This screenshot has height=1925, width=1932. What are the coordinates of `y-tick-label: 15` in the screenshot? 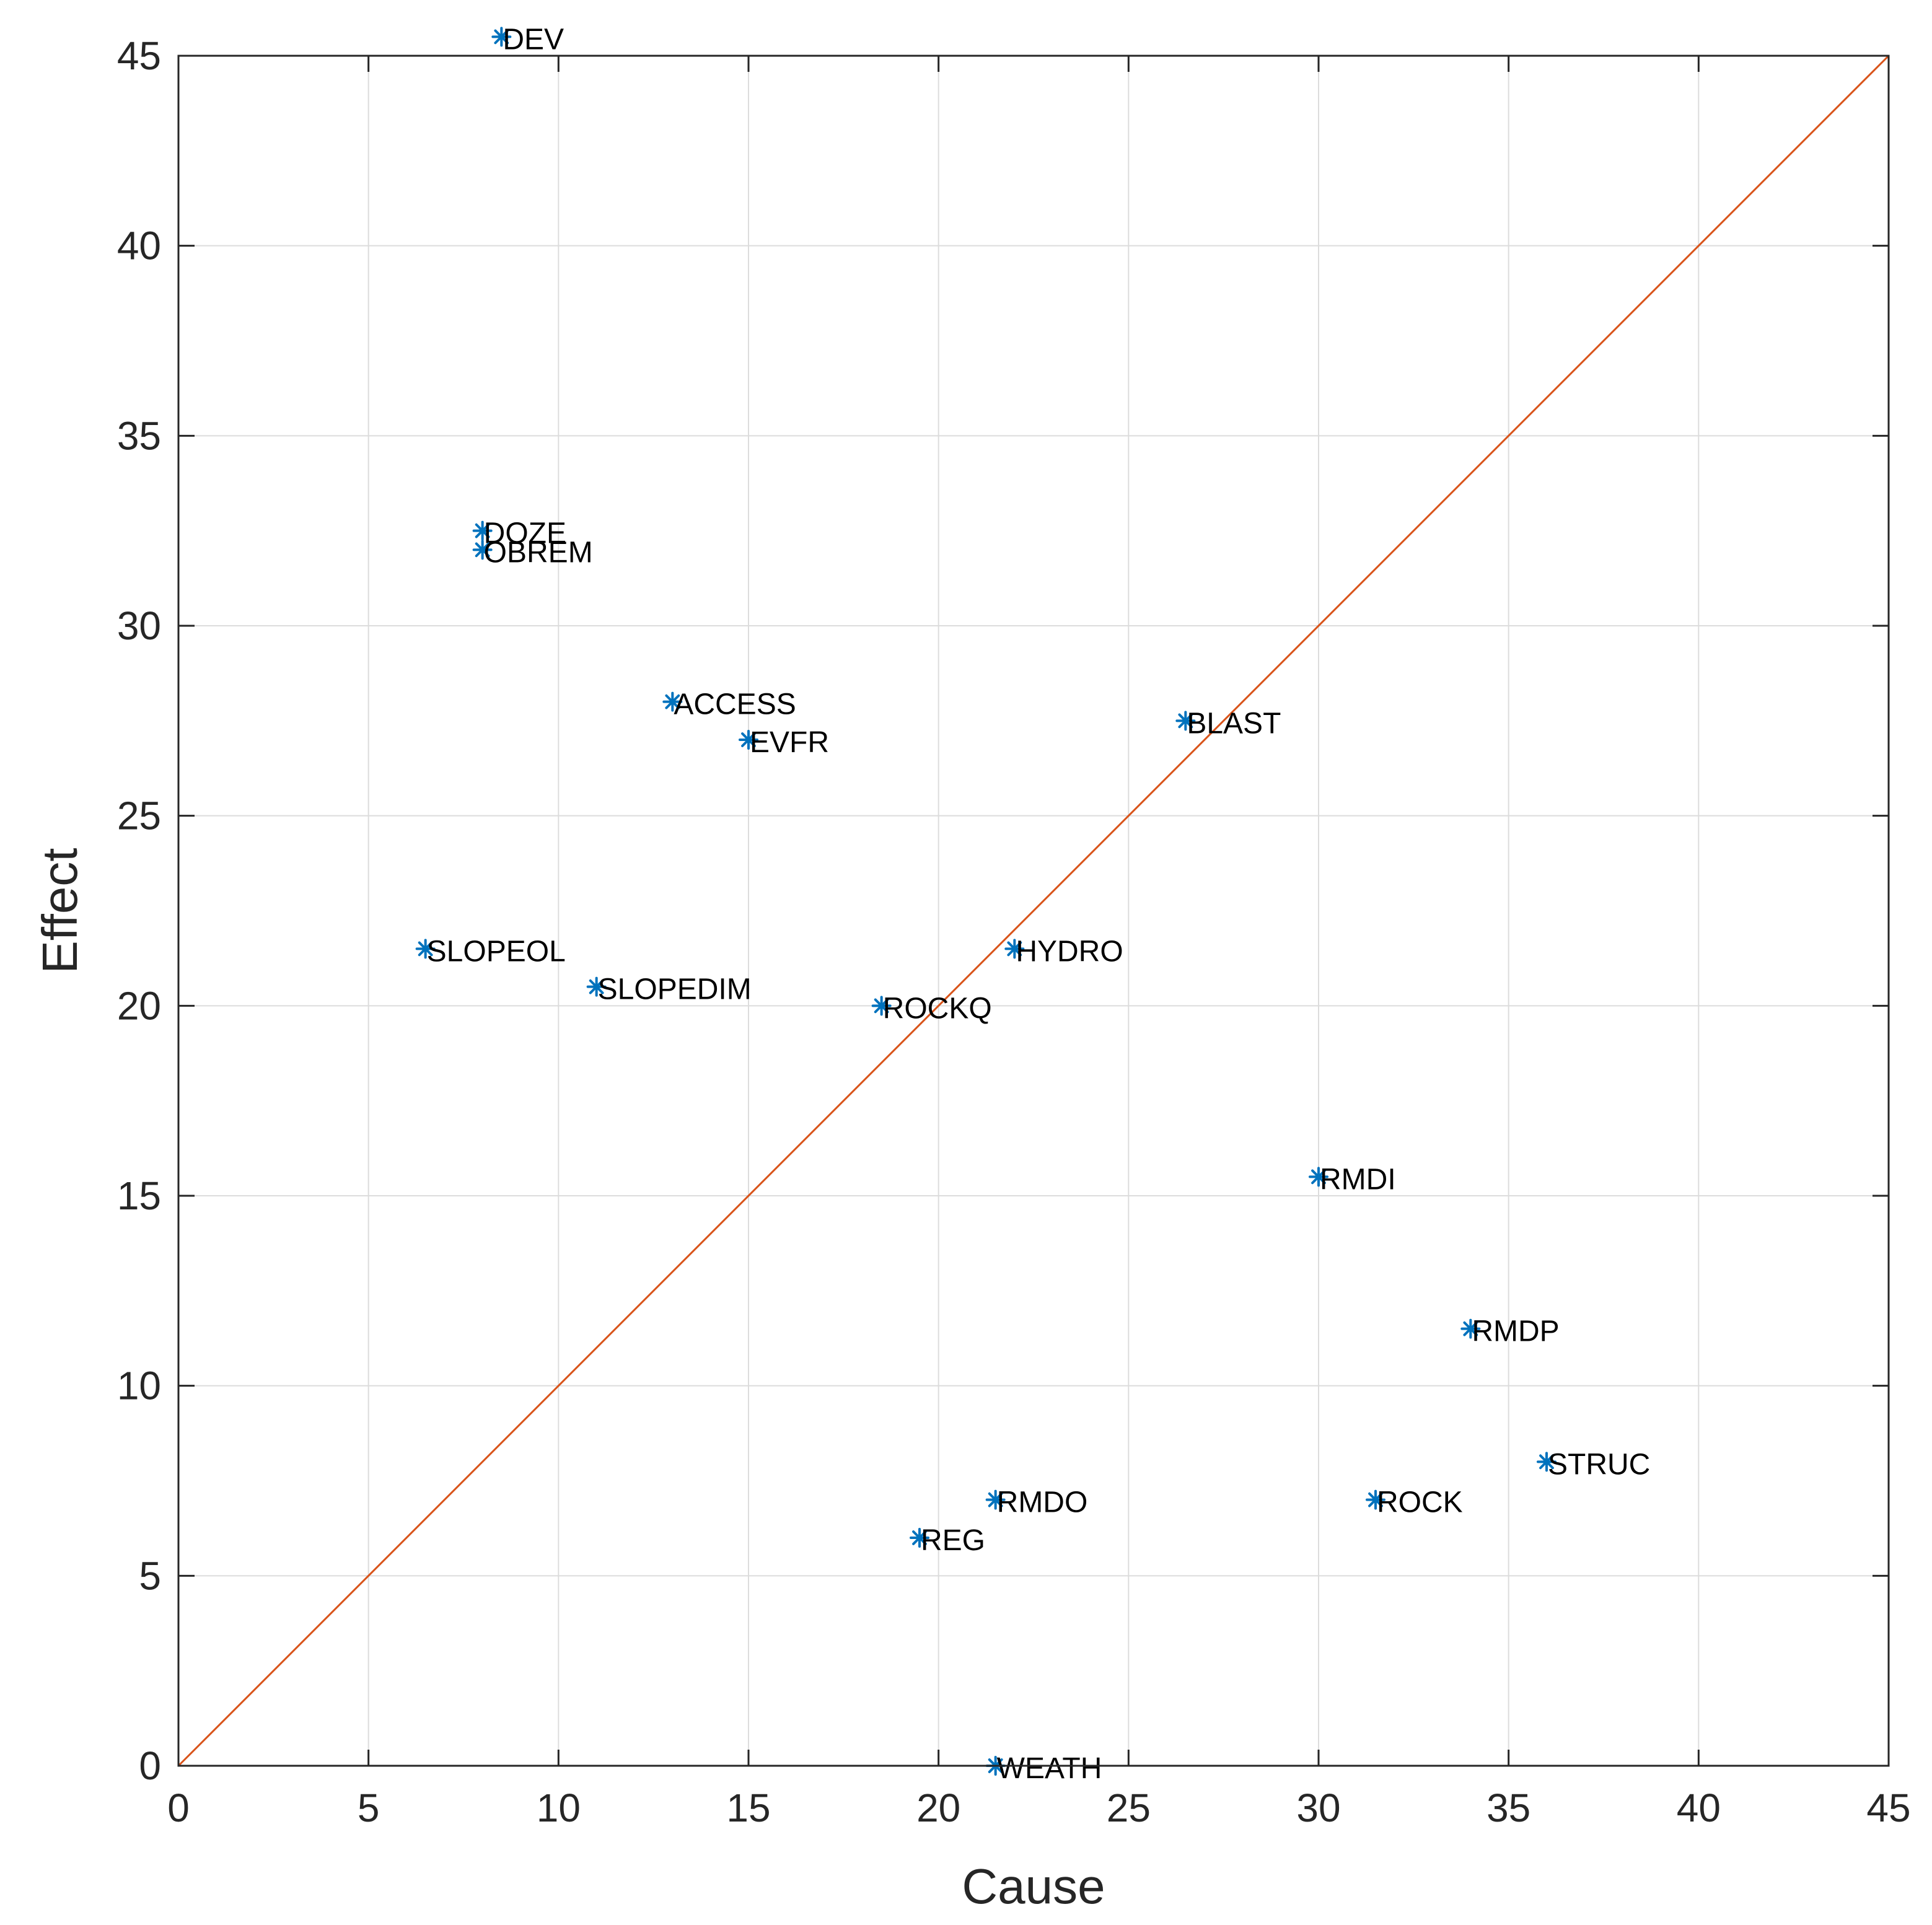 It's located at (139, 1195).